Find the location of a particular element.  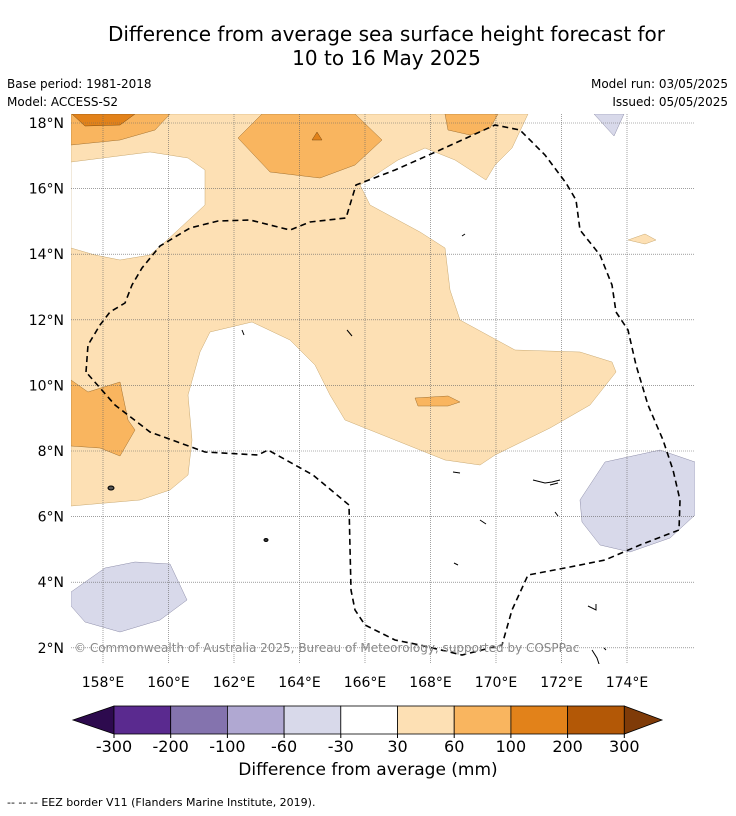

lon-tick-label: 160°E is located at coordinates (168, 683).